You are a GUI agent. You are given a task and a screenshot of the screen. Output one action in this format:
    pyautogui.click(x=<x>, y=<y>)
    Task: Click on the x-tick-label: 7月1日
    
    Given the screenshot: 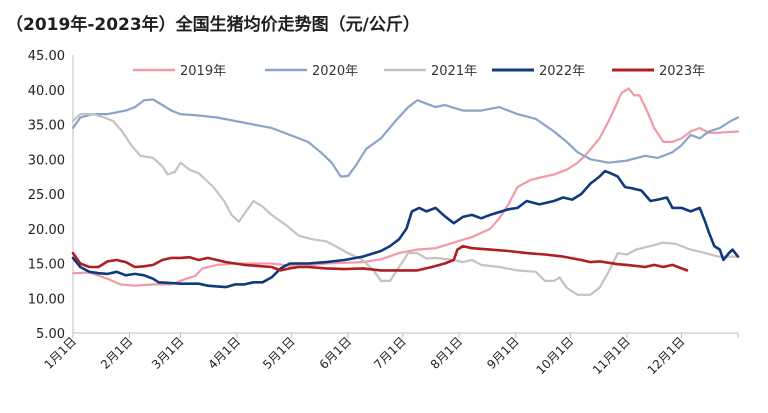 What is the action you would take?
    pyautogui.click(x=390, y=353)
    